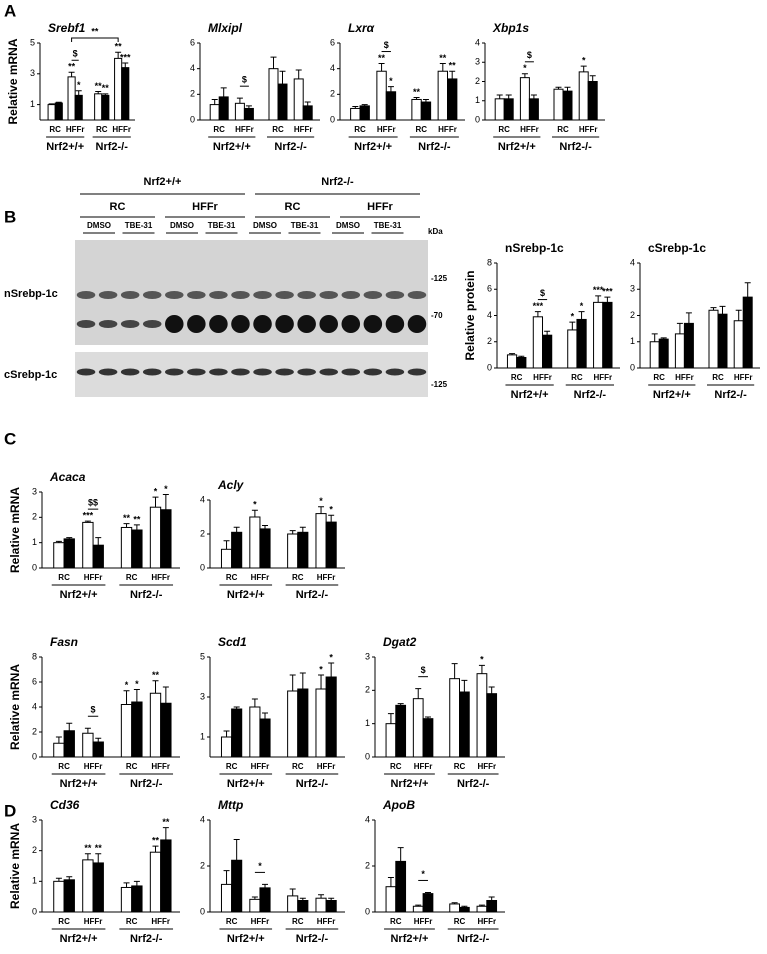 This screenshot has height=954, width=767. Describe the element at coordinates (380, 207) in the screenshot. I see `diet-label: HFFr` at that location.